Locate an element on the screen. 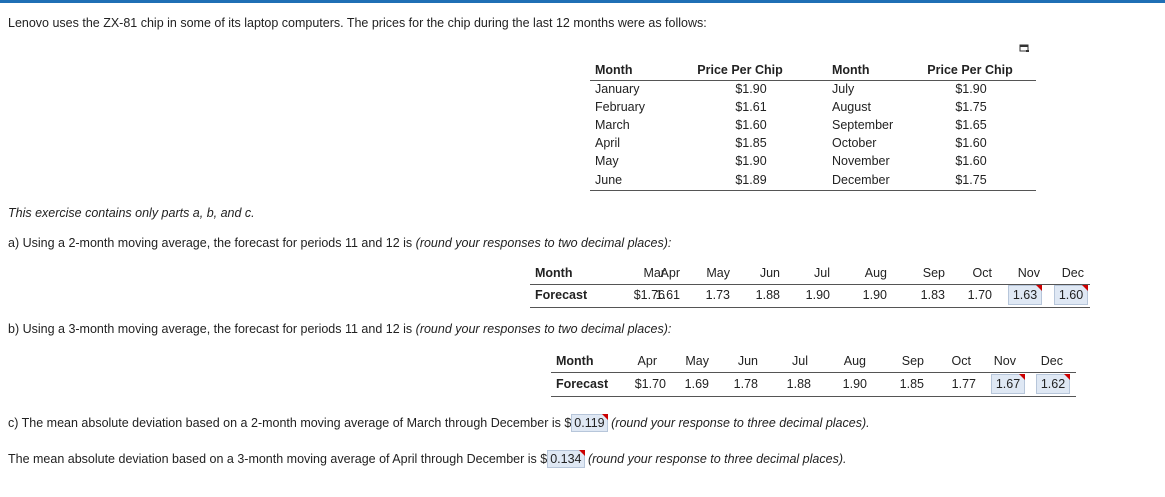  forecast-value: 1.85 is located at coordinates (911, 384).